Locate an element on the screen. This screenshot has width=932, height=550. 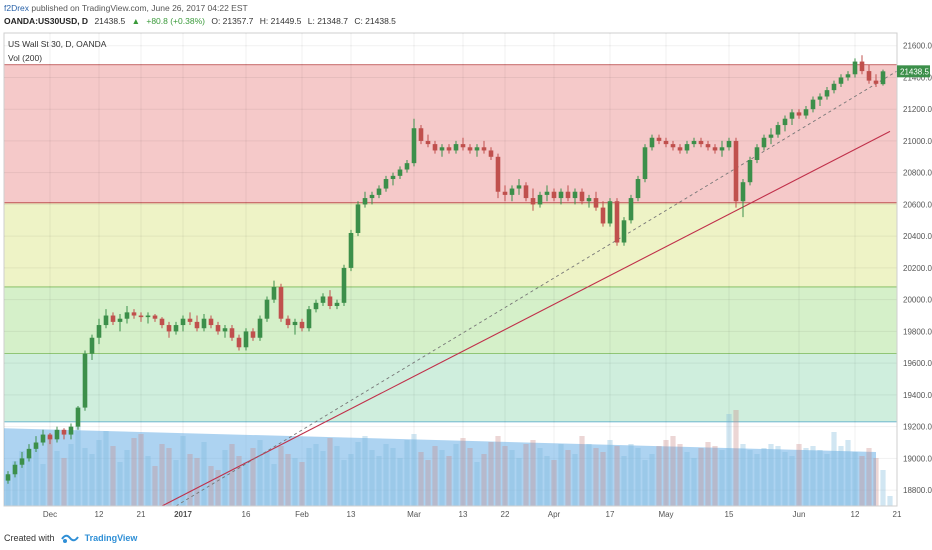
footer: Created with TradingView is located at coordinates (70, 538).